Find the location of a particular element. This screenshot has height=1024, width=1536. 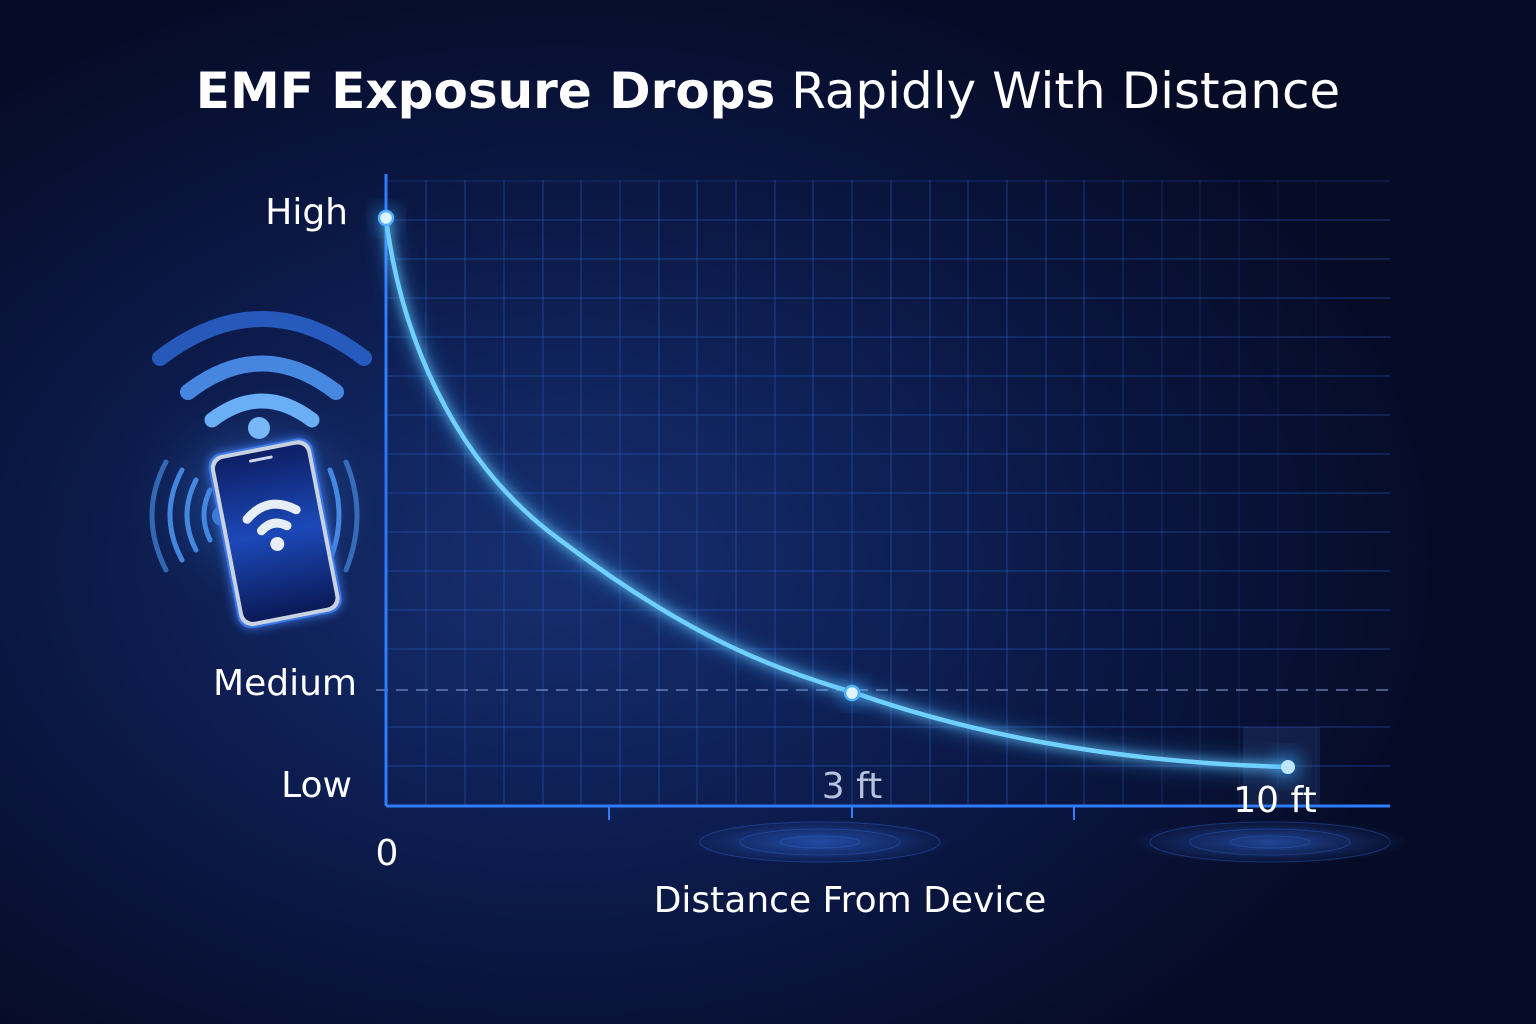

x-tick-3ft: 3 ft is located at coordinates (852, 786).